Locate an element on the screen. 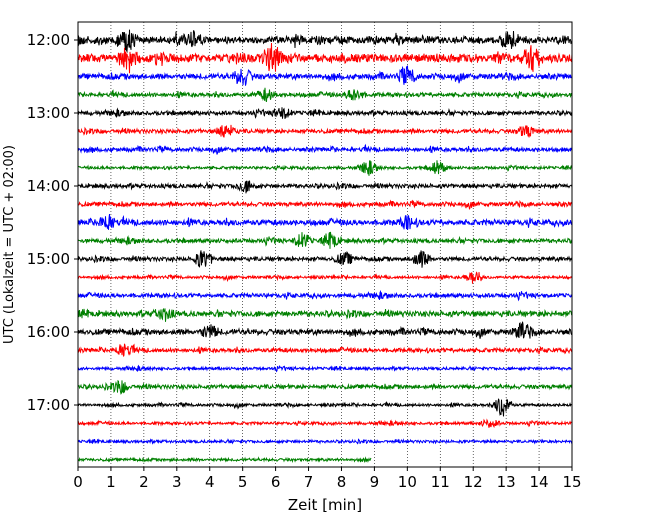  x-tick-label: 11 is located at coordinates (440, 482).